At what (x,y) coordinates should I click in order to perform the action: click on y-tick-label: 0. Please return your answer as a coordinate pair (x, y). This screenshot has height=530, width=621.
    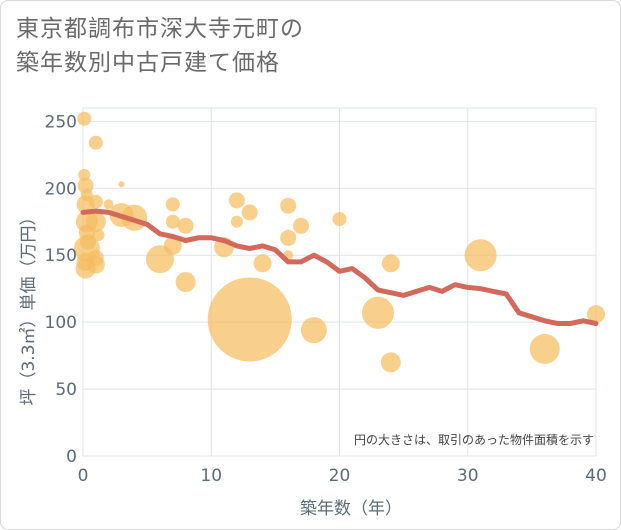
    Looking at the image, I should click on (71, 457).